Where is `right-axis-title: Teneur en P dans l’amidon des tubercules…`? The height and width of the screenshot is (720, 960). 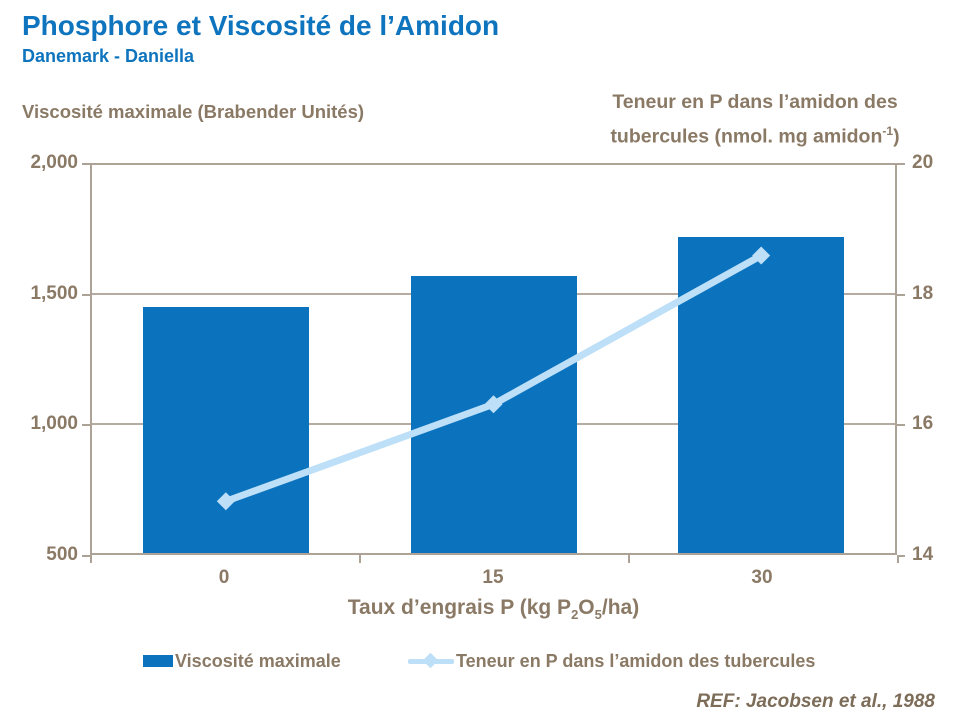
right-axis-title: Teneur en P dans l’amidon des tubercules… is located at coordinates (755, 120).